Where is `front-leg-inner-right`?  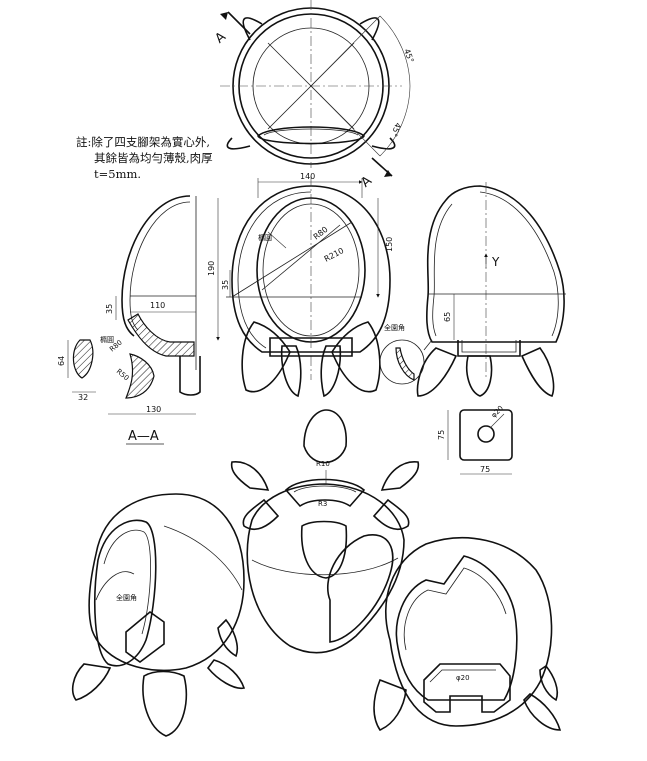 front-leg-inner-right is located at coordinates (331, 371).